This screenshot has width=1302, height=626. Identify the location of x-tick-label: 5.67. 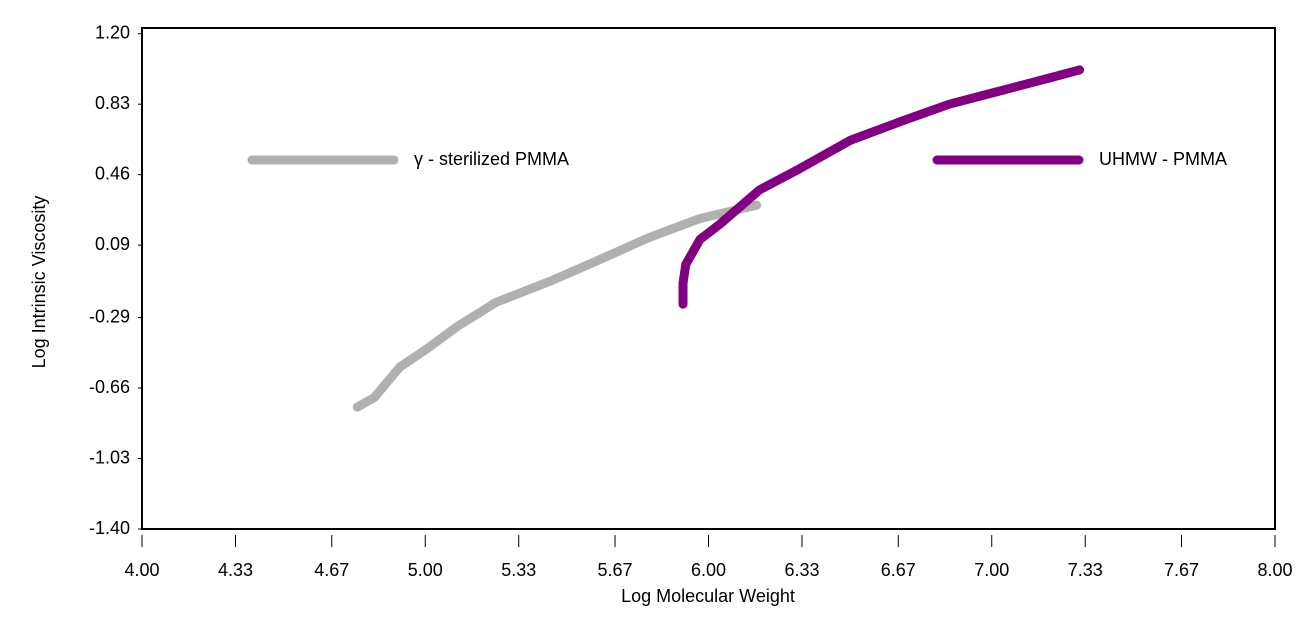
(615, 570).